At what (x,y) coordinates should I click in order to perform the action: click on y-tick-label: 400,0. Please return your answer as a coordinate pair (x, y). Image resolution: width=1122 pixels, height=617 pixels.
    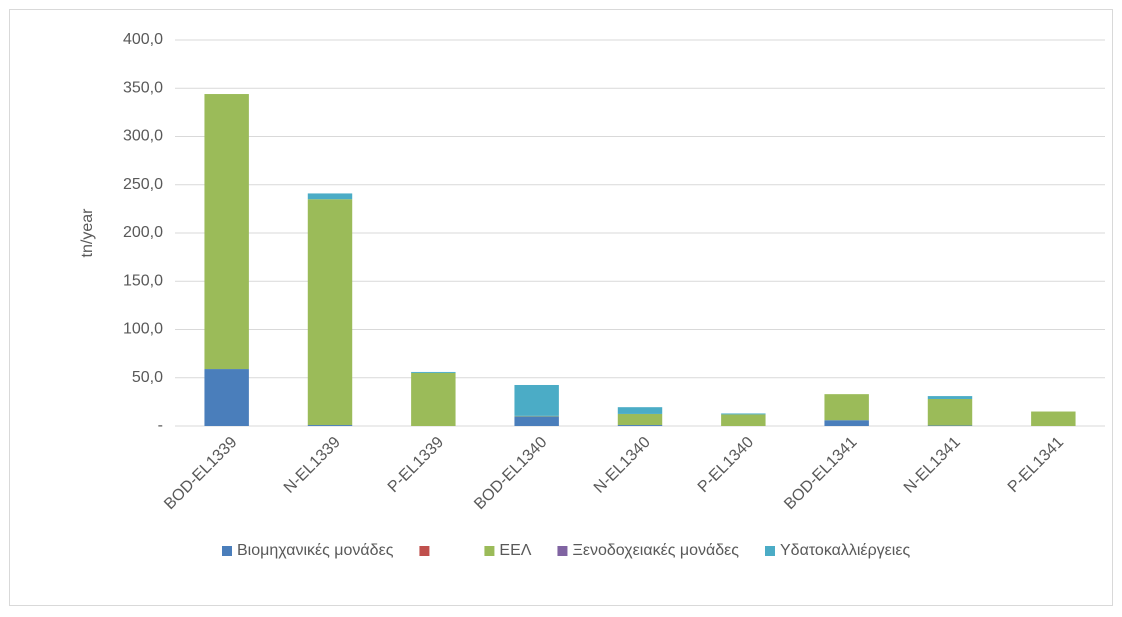
    Looking at the image, I should click on (143, 39).